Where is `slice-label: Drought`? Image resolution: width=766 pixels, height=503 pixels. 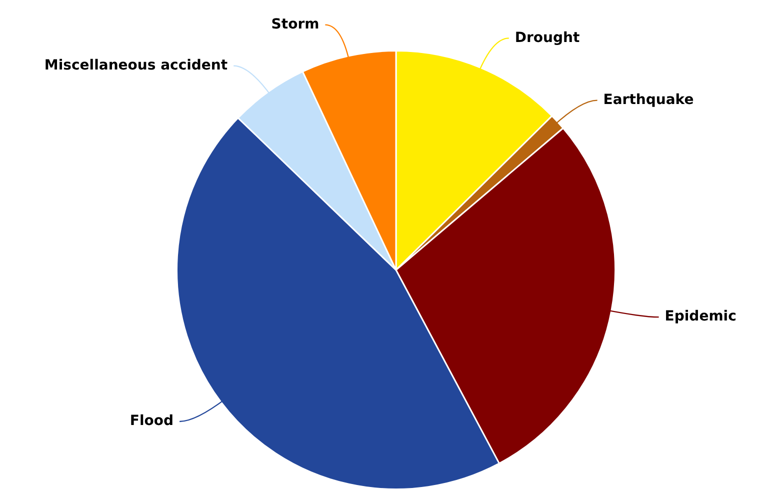 slice-label: Drought is located at coordinates (547, 38).